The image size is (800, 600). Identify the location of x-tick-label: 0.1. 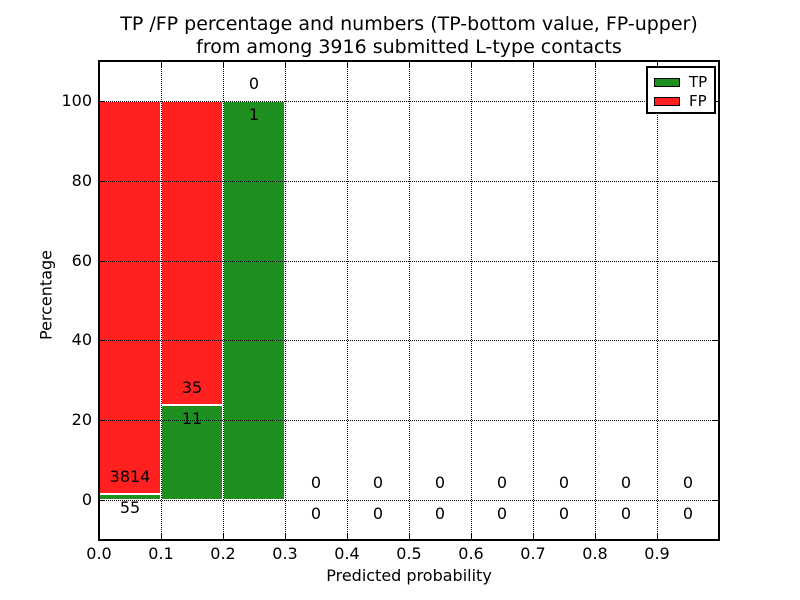
(161, 553).